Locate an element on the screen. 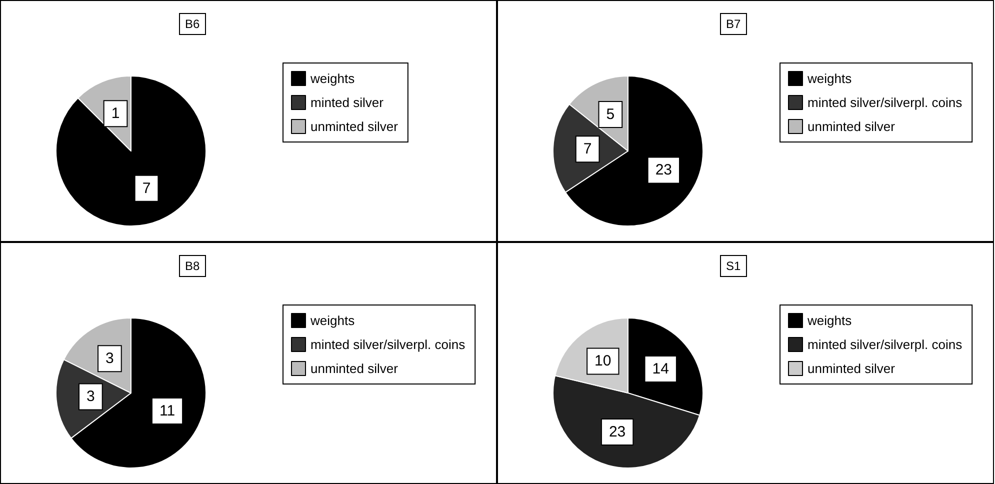 The width and height of the screenshot is (995, 484). data-label: 5 is located at coordinates (610, 115).